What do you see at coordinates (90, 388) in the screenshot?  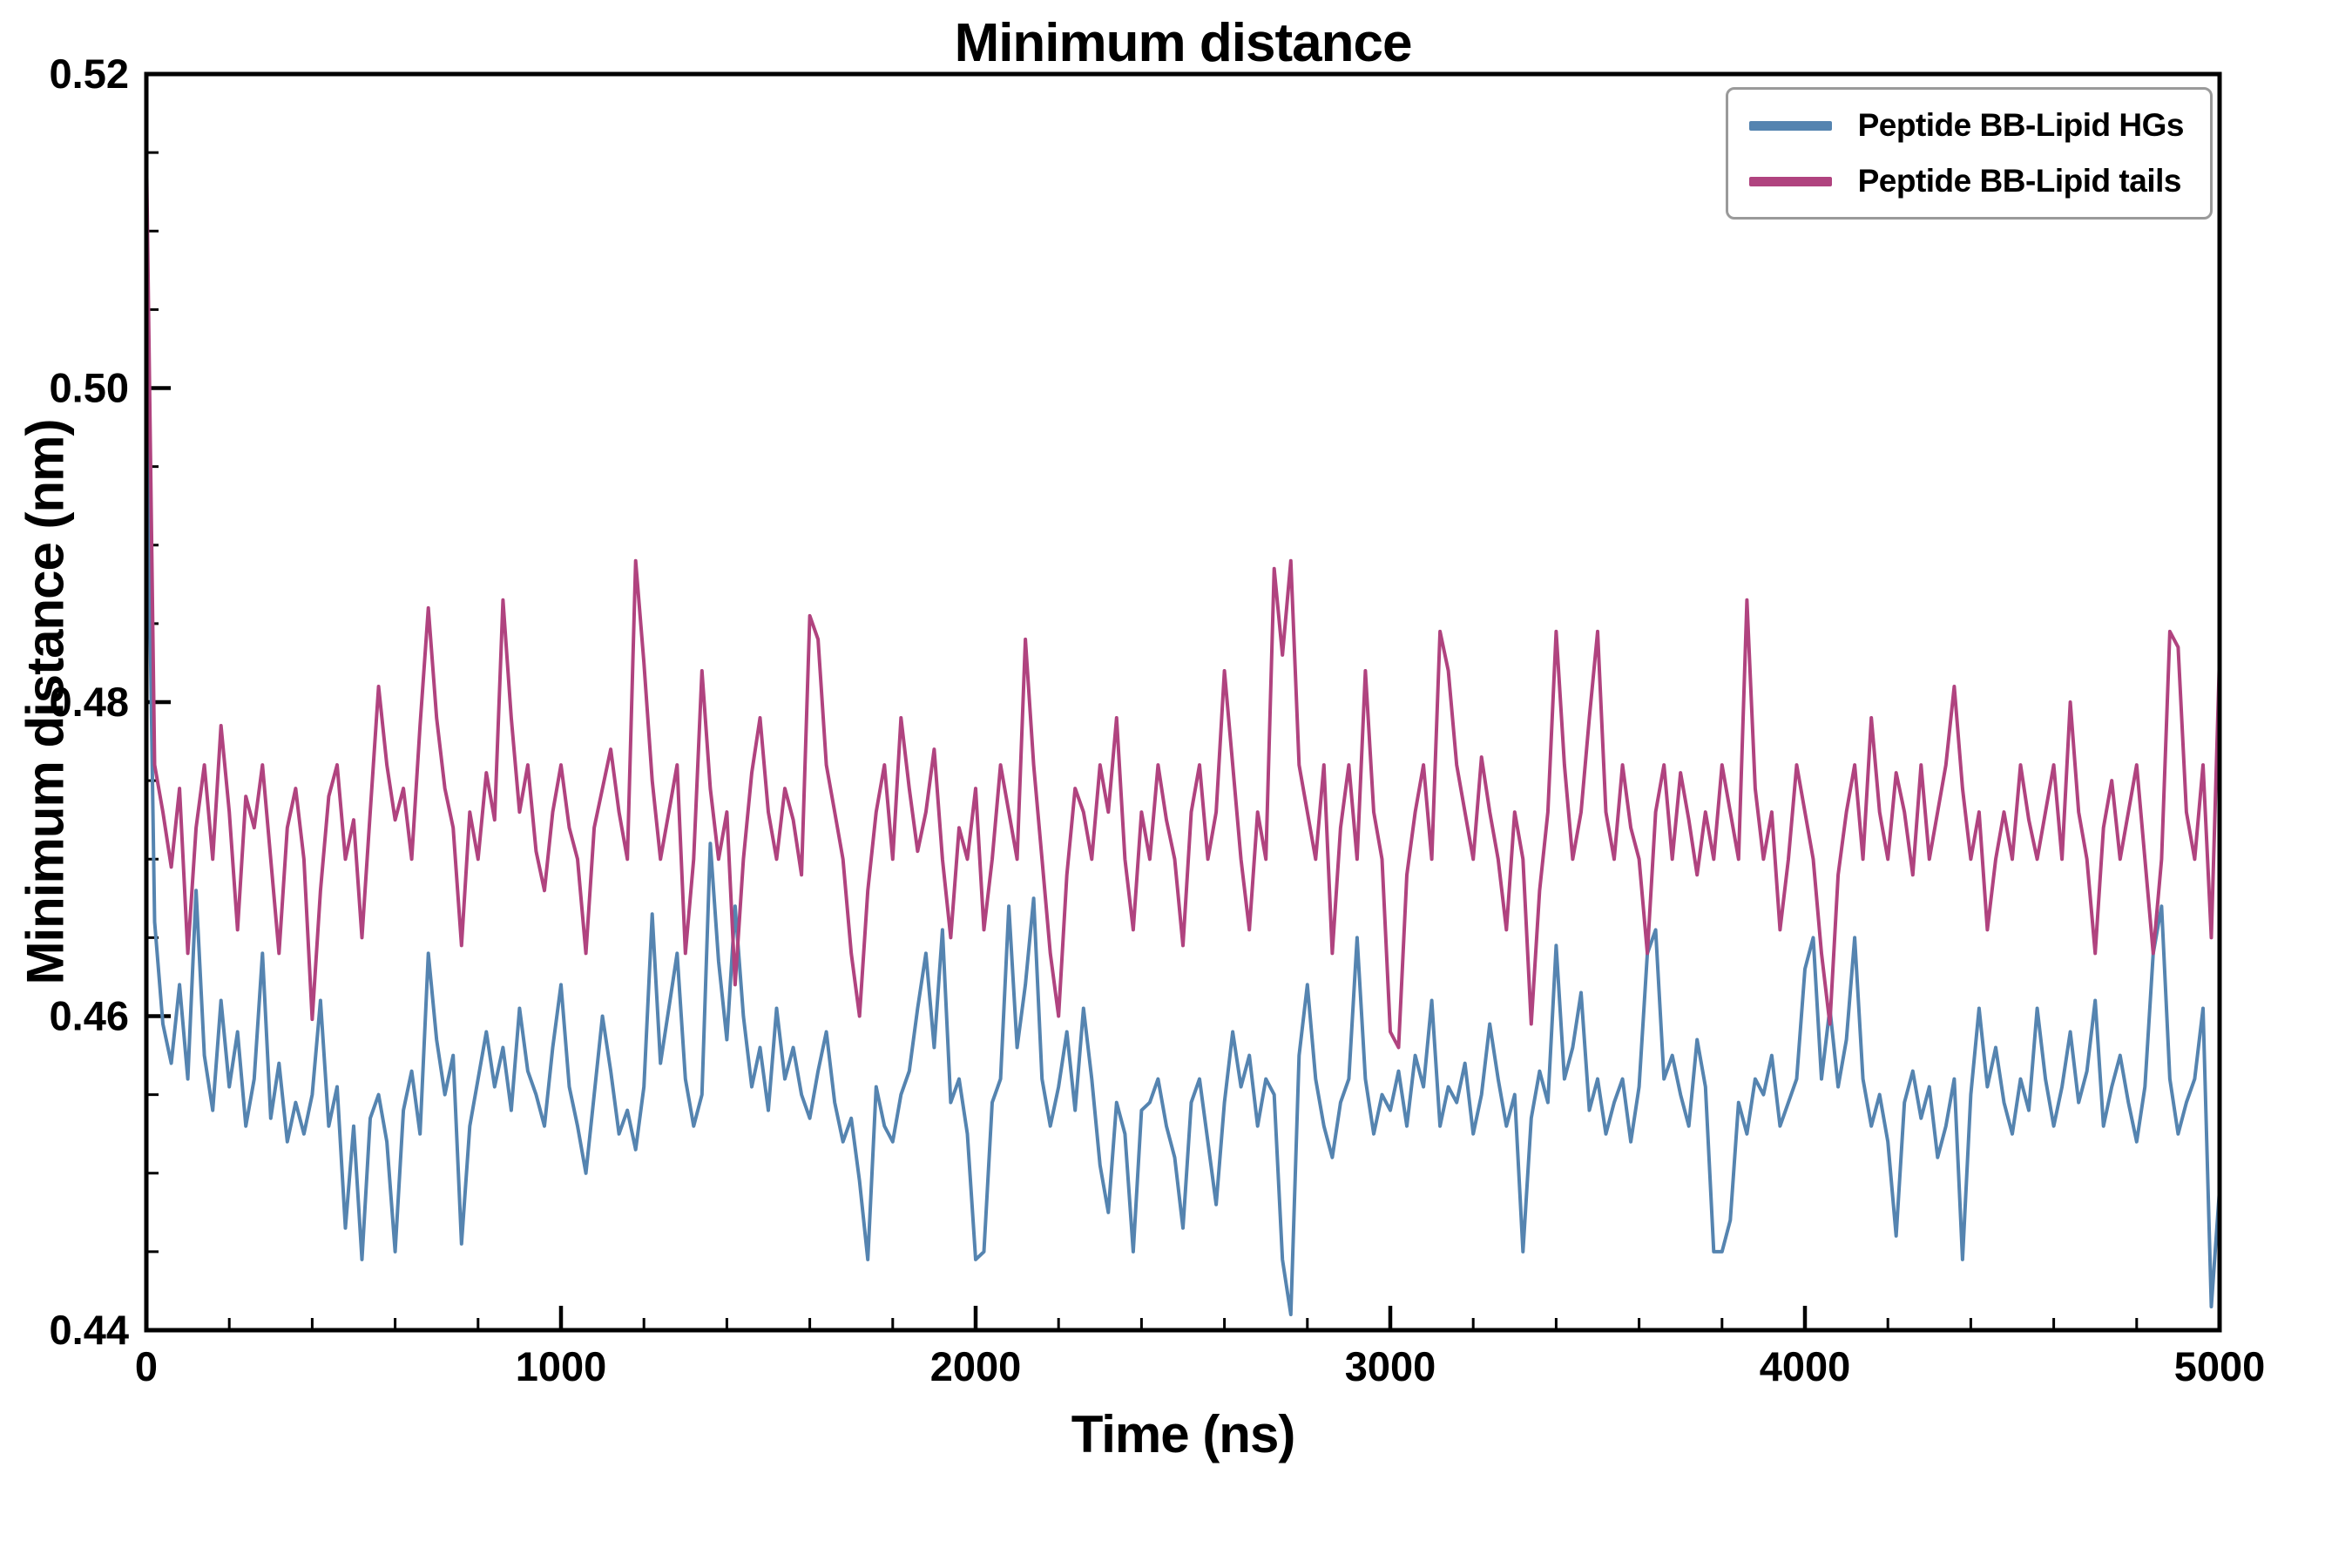 I see `y-tick-label: 0.50` at bounding box center [90, 388].